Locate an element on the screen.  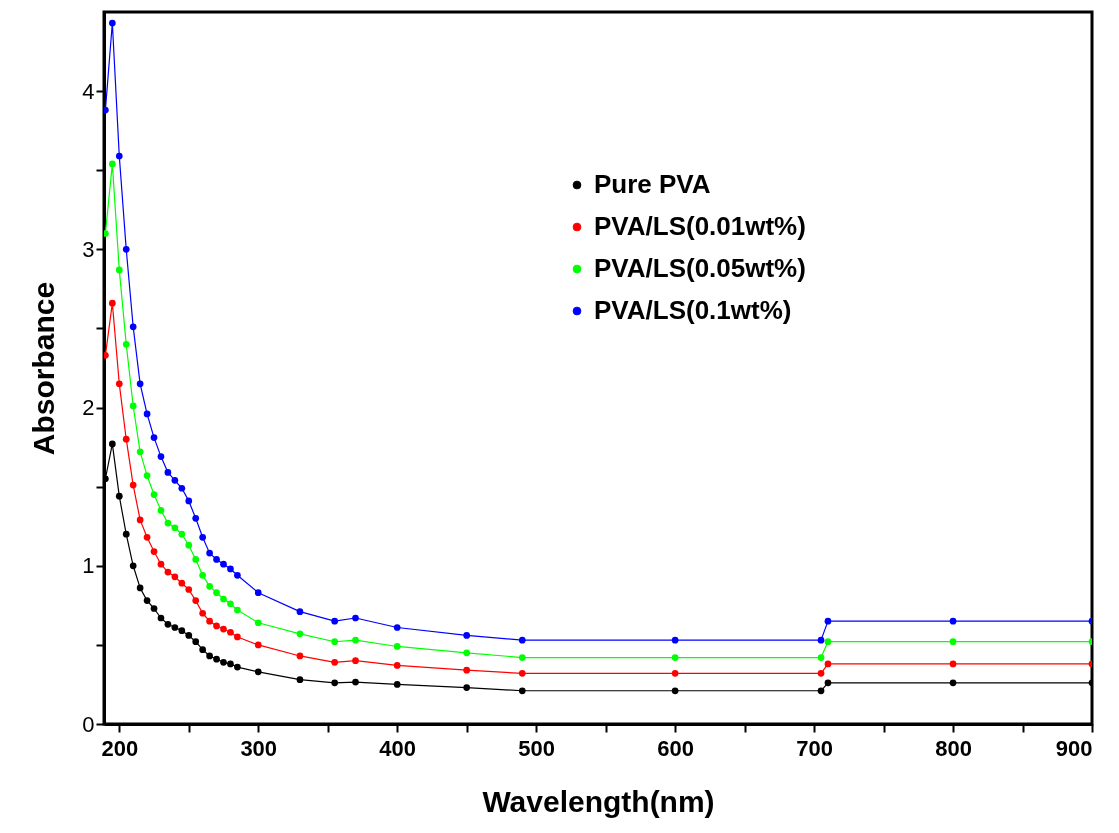
x-tick-label: 200 is located at coordinates (120, 748).